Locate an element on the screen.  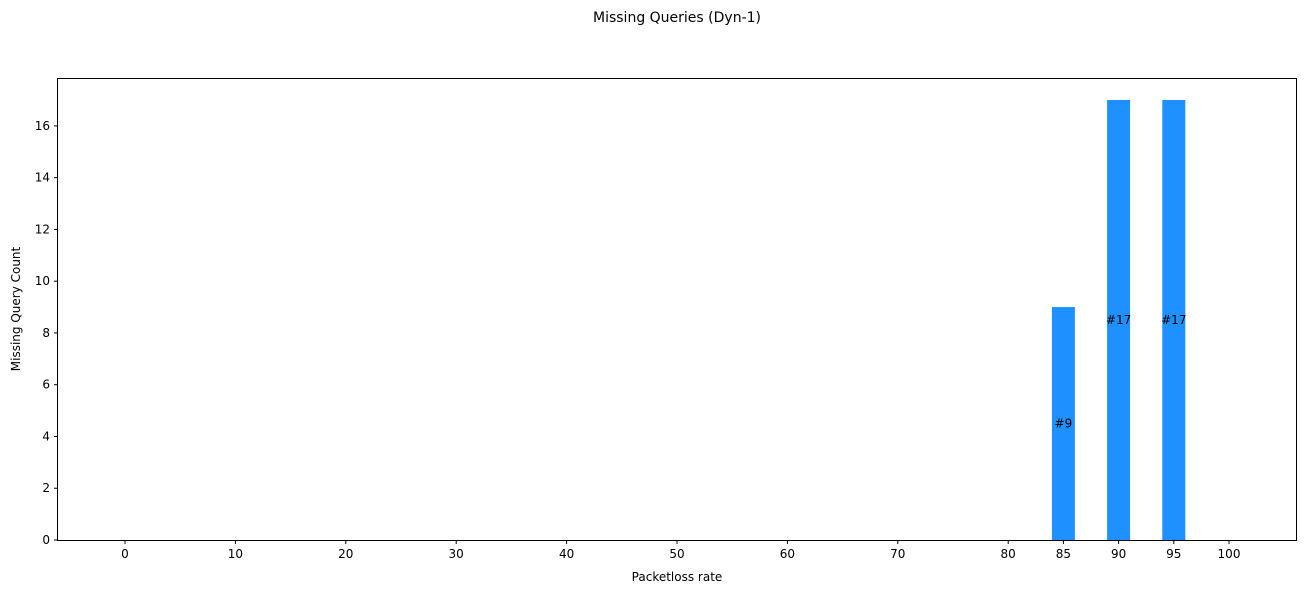
bar-labels-group: #9 #17 #17 is located at coordinates (1121, 372).